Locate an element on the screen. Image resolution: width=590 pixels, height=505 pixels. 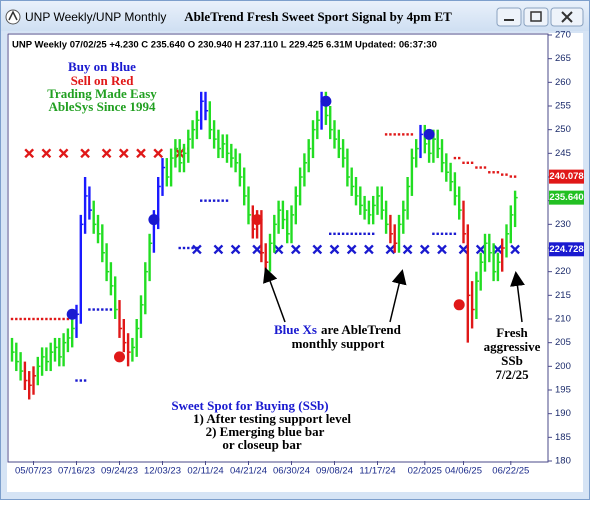
annotation: 1) After testing support level is located at coordinates (272, 418).